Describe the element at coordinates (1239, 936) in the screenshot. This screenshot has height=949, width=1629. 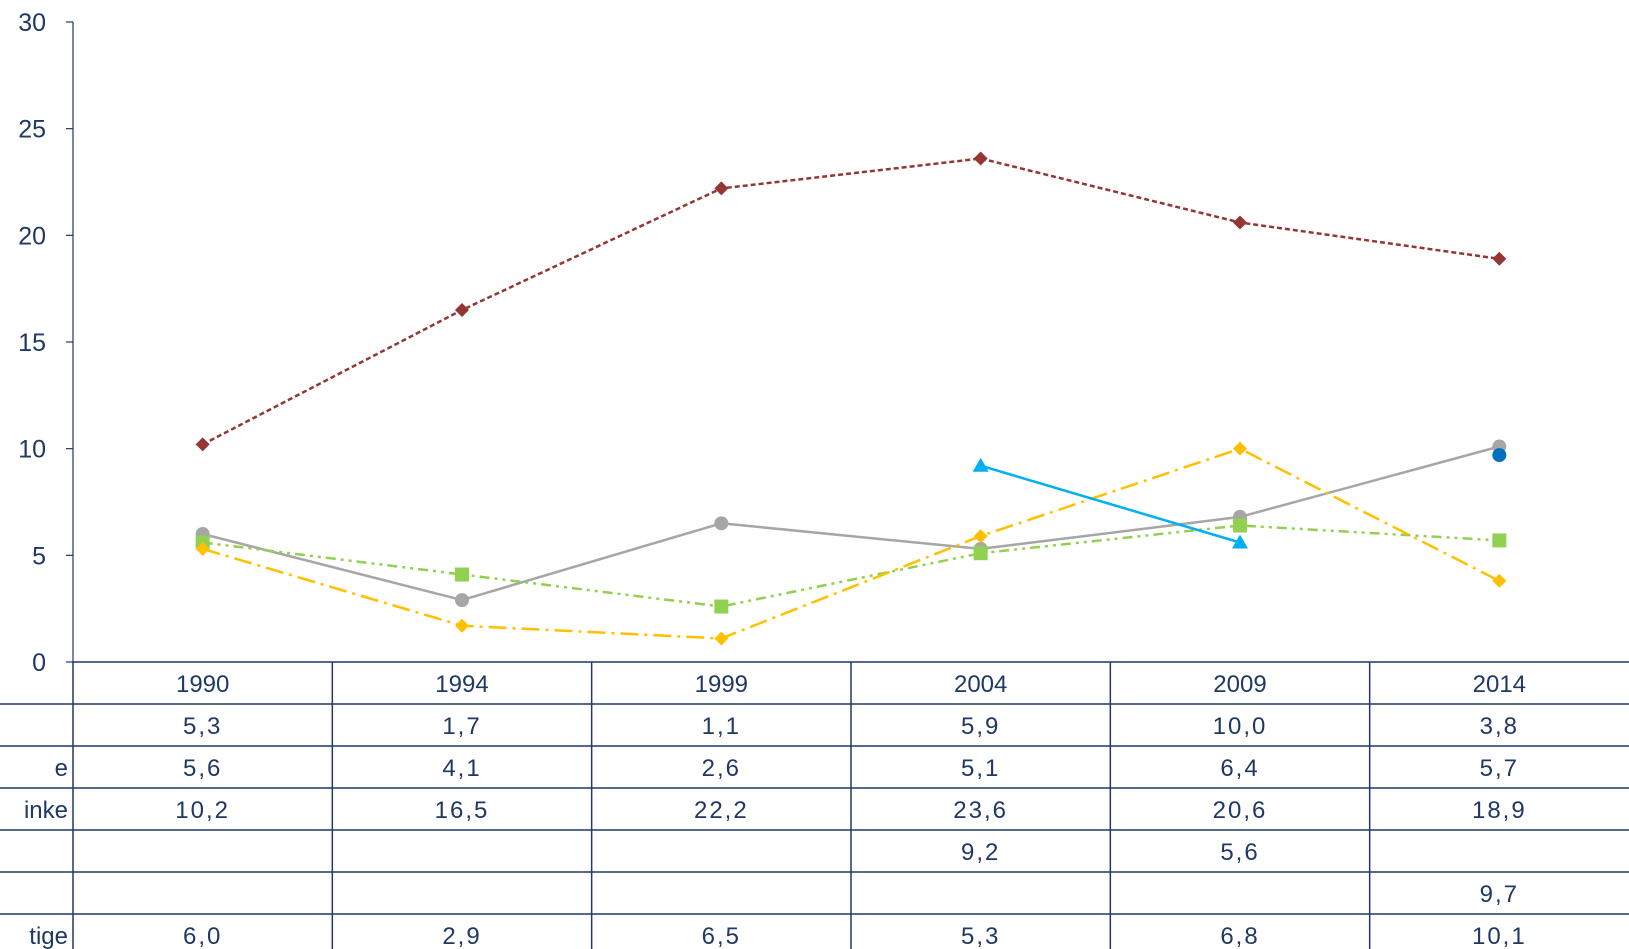
I see `table-cell: 6,8` at that location.